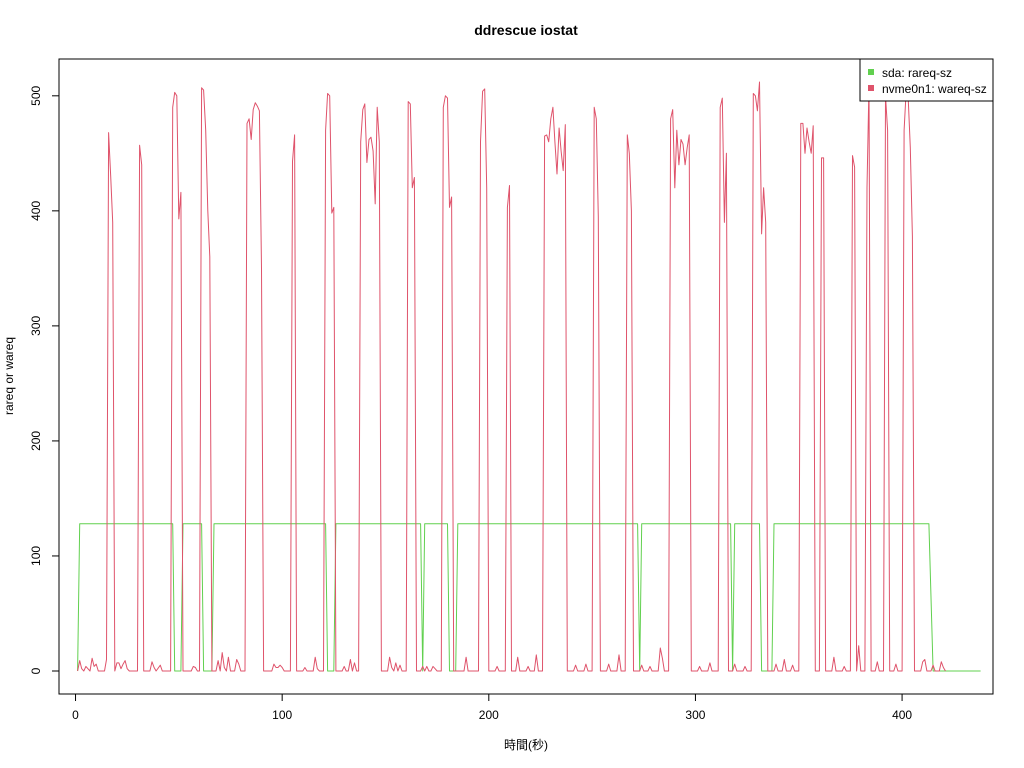 The width and height of the screenshot is (1024, 768). Describe the element at coordinates (934, 89) in the screenshot. I see `legend-label-nvme: nvme0n1: wareq-sz` at that location.